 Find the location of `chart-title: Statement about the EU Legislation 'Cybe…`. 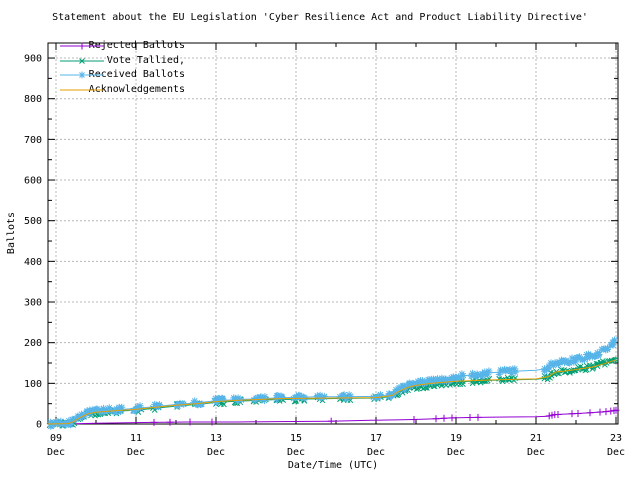

chart-title: Statement about the EU Legislation 'Cybe… is located at coordinates (320, 17).